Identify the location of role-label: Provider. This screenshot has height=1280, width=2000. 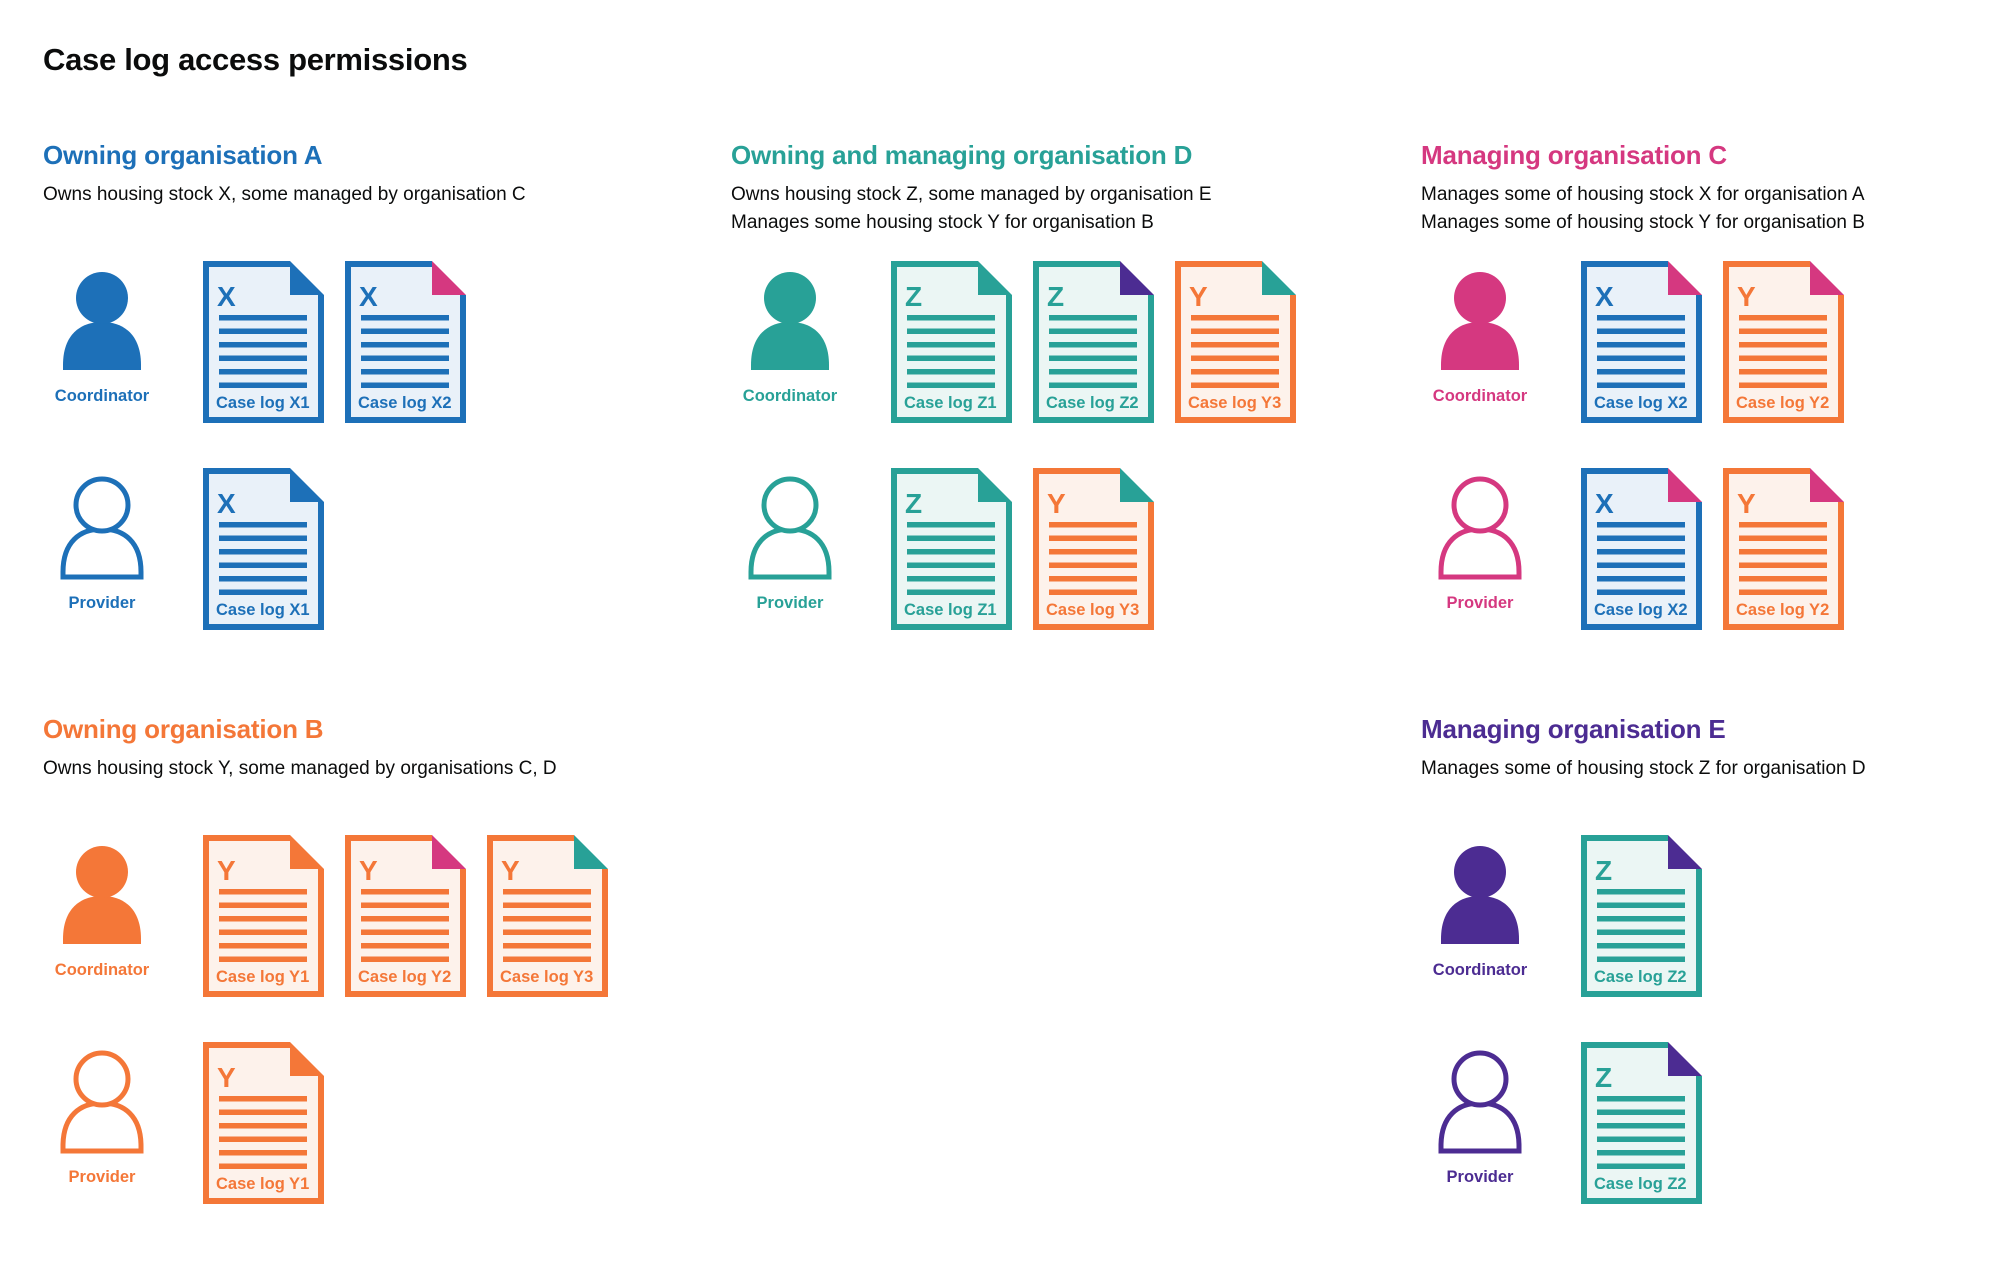
(102, 603).